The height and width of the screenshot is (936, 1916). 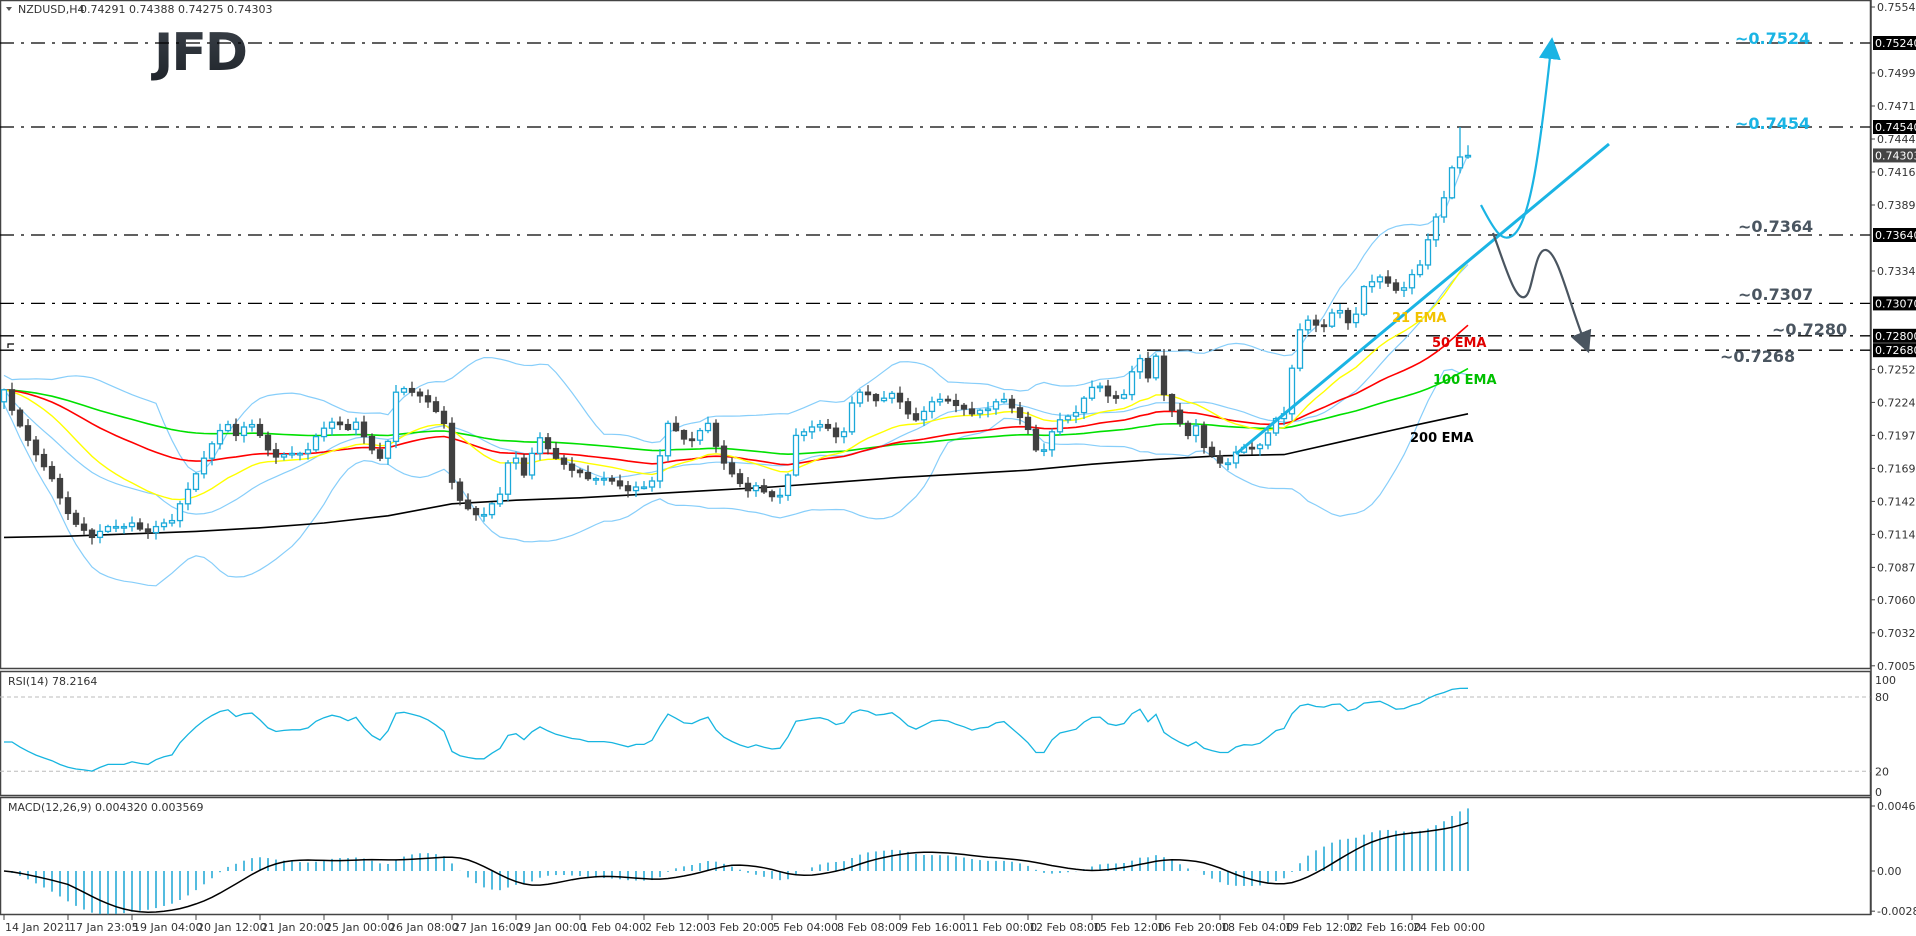 I want to click on ema21-label: 21 EMA, so click(x=1419, y=318).